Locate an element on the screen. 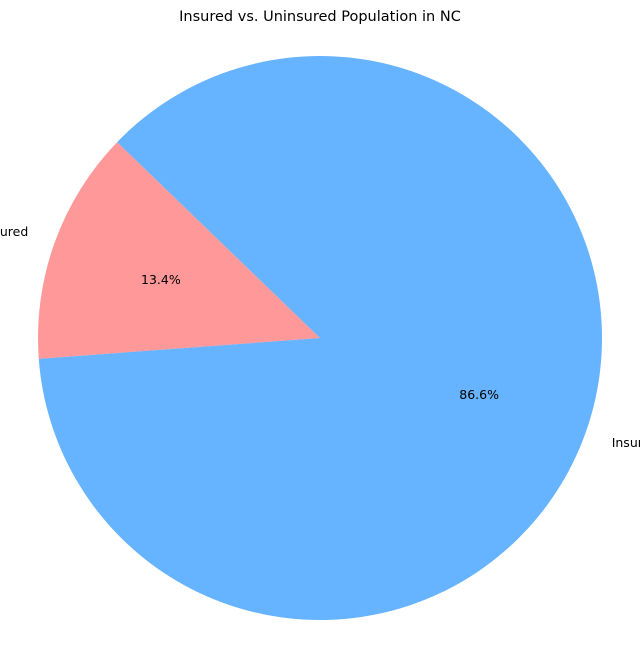  percent-label-insured: 86.6% is located at coordinates (479, 394).